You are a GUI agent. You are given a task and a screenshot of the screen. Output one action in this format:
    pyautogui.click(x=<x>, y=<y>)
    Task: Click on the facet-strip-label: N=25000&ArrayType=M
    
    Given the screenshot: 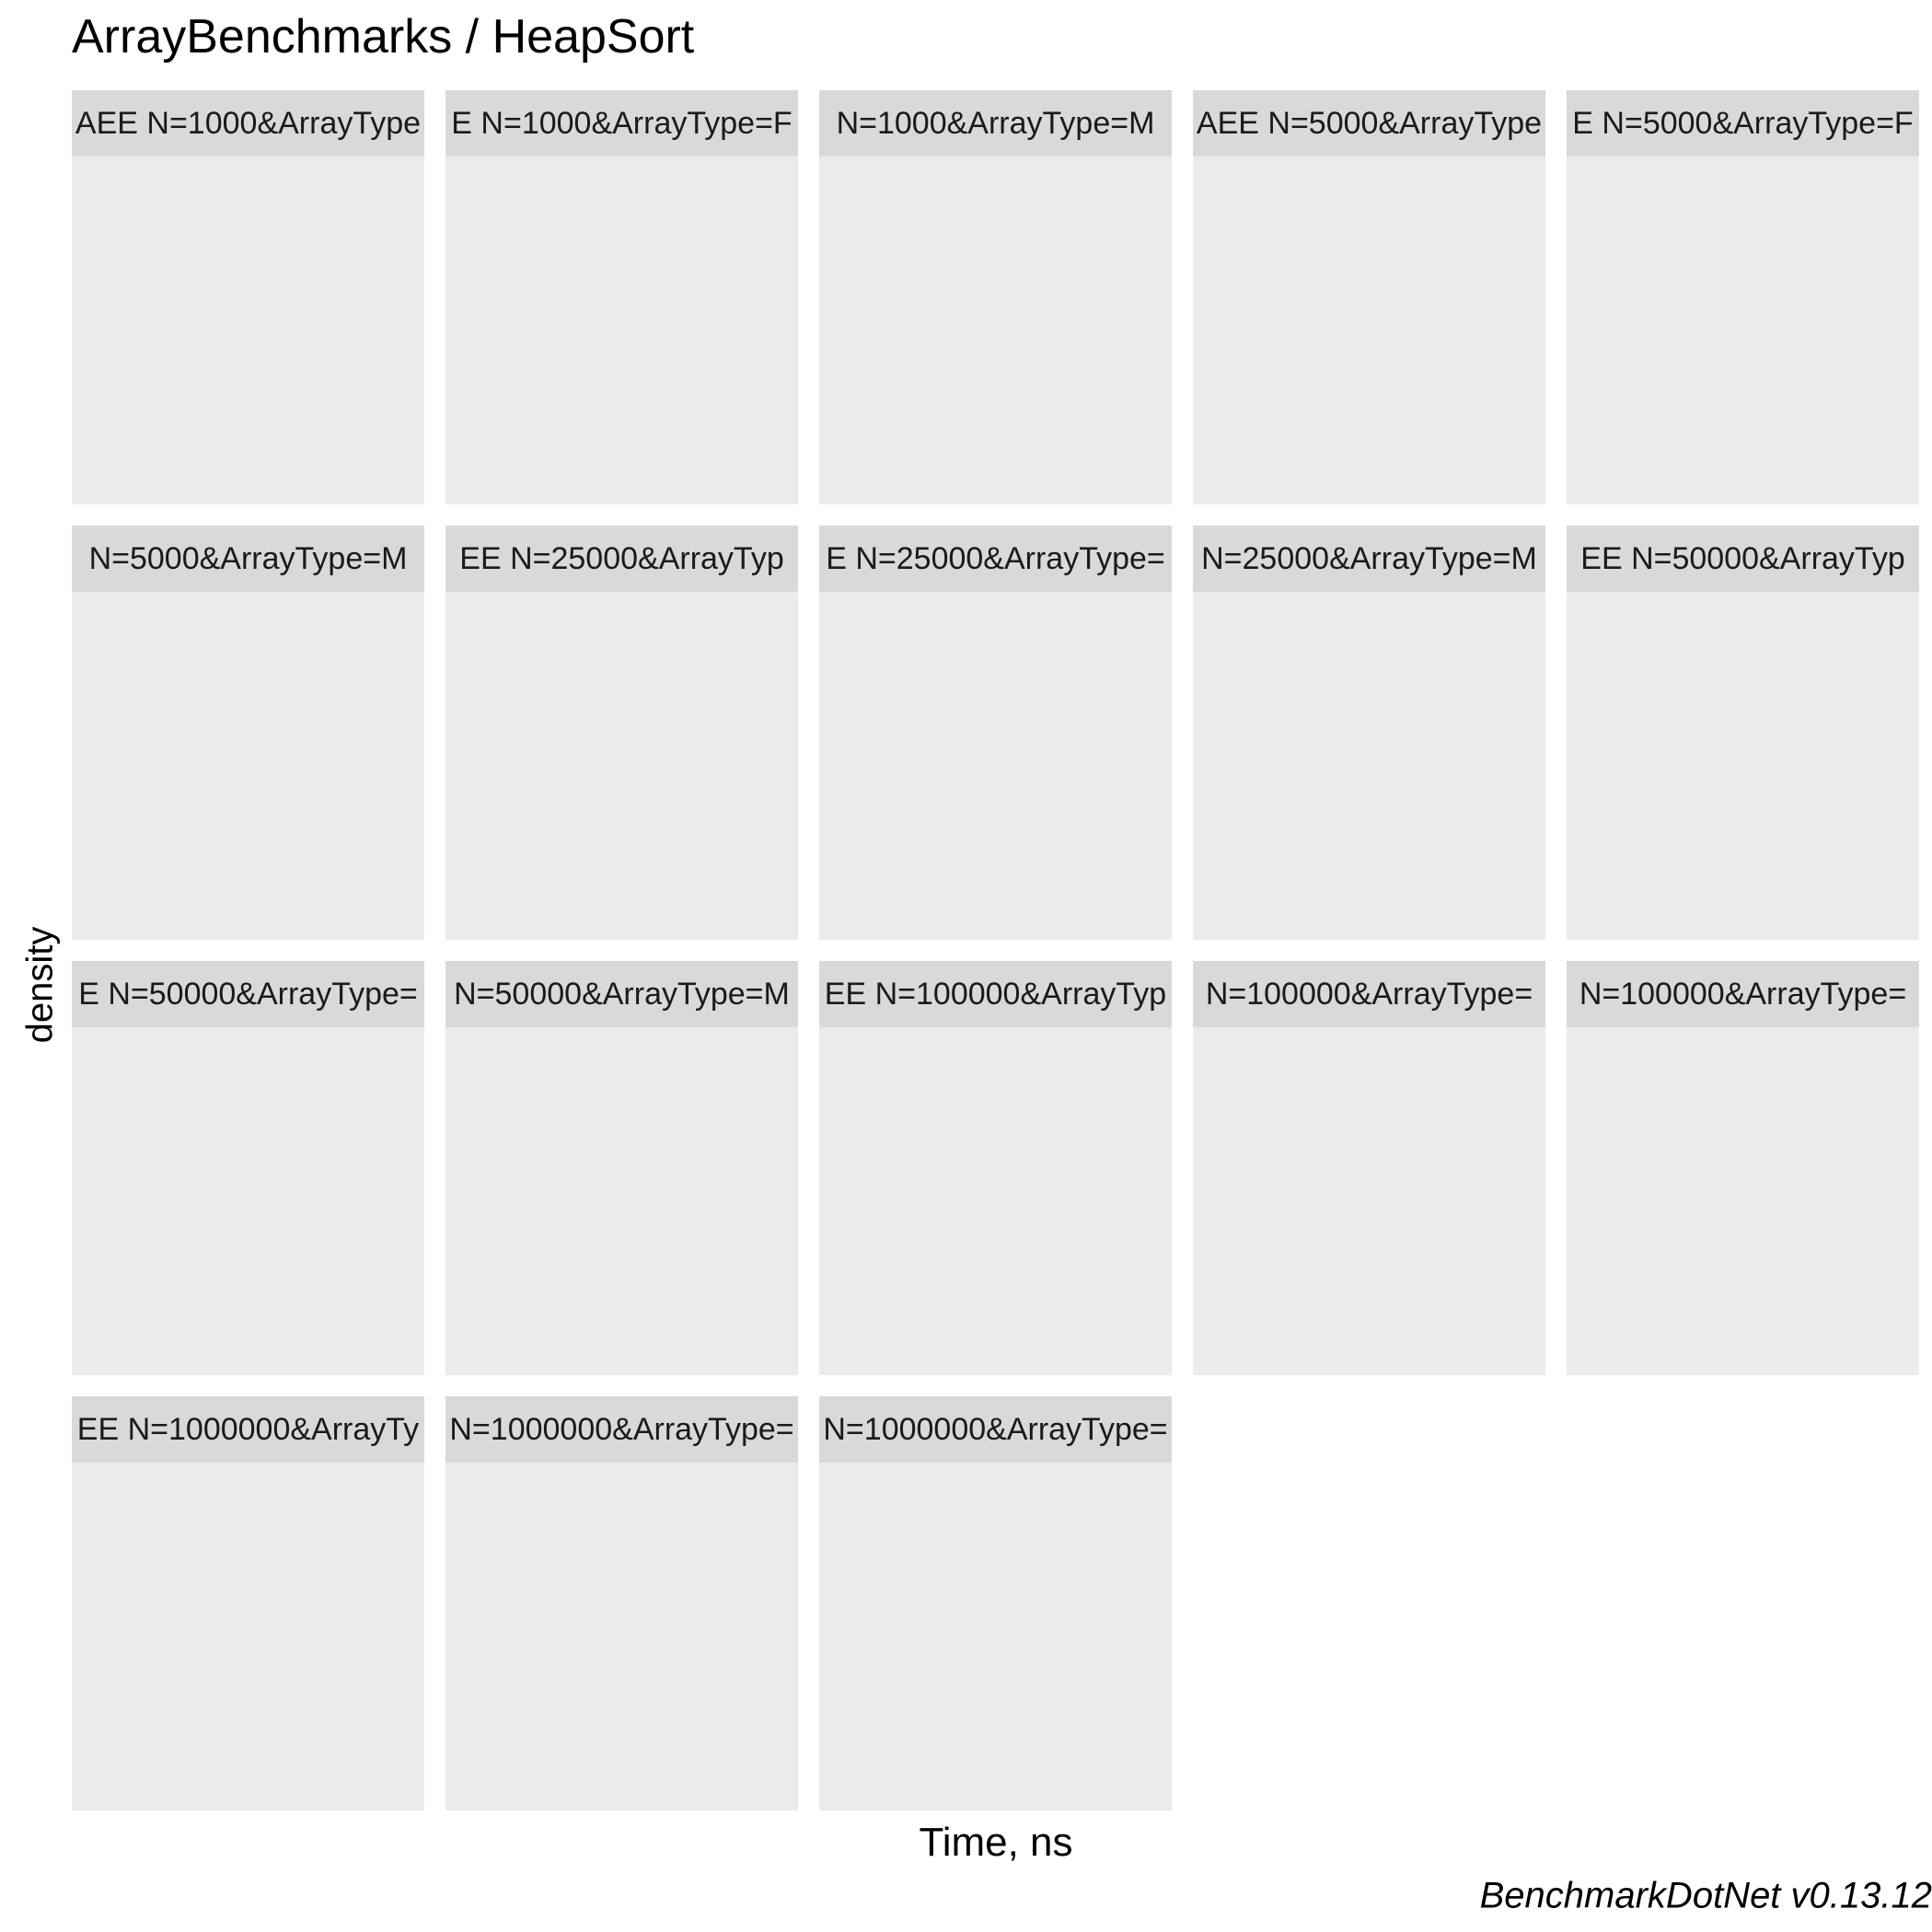 What is the action you would take?
    pyautogui.click(x=1369, y=558)
    